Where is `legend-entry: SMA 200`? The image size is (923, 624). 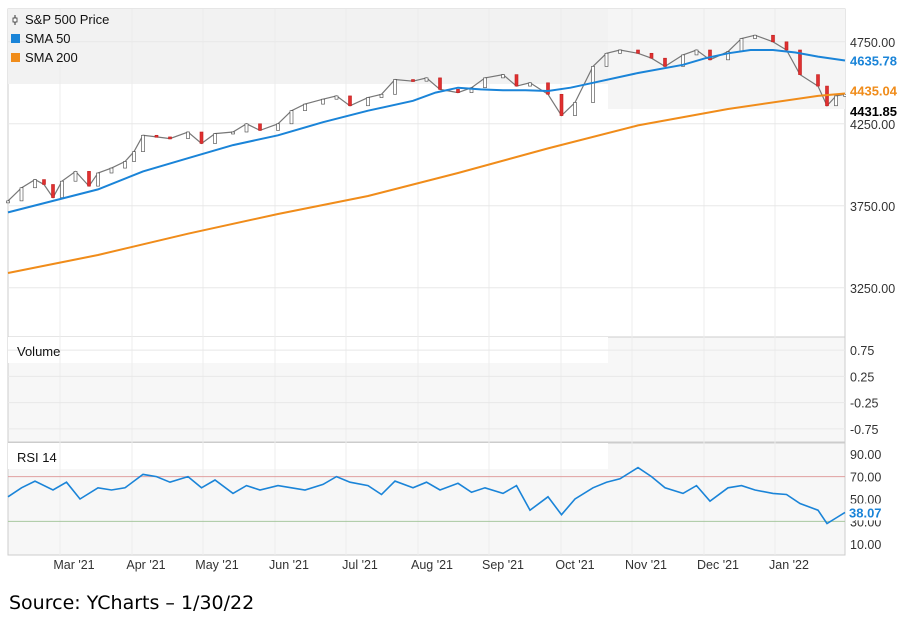
legend-entry: SMA 200 is located at coordinates (51, 57).